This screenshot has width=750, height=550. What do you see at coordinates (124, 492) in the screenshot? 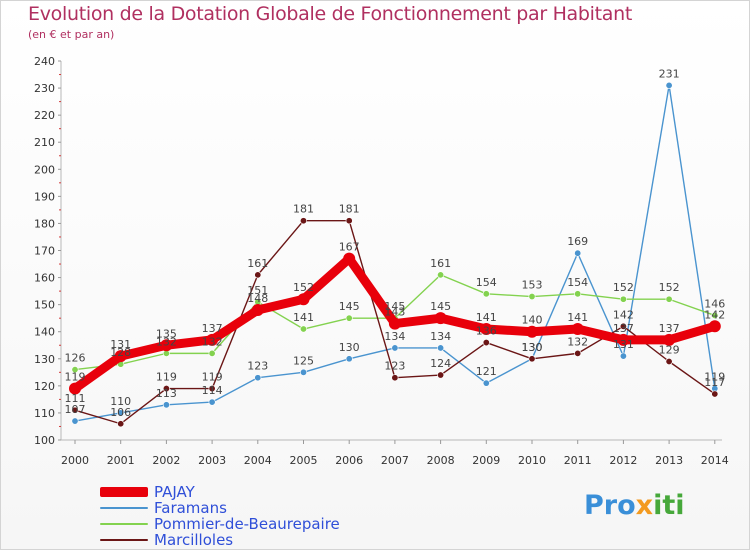
I see `legend-swatch-pajay` at bounding box center [124, 492].